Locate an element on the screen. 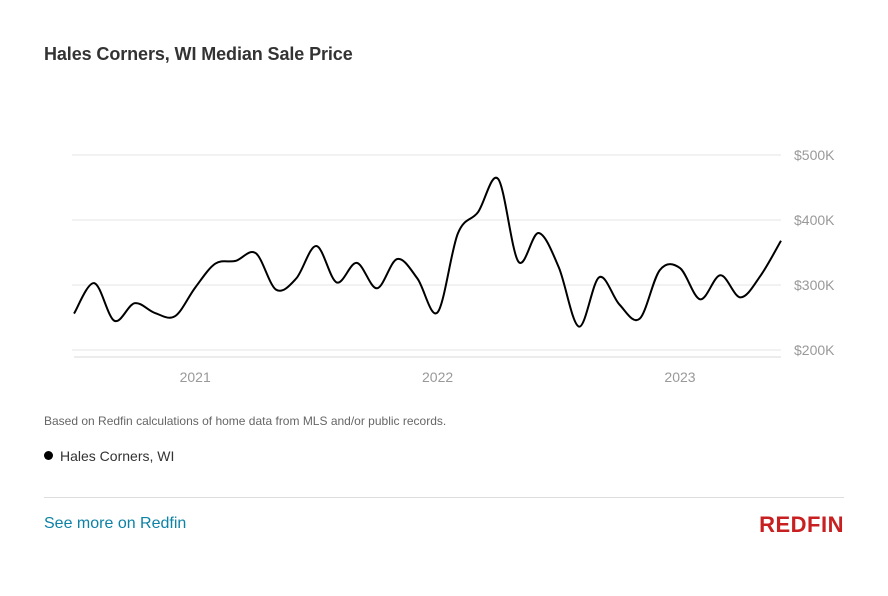 The image size is (888, 596). see-more-link: See more on Redfin is located at coordinates (115, 523).